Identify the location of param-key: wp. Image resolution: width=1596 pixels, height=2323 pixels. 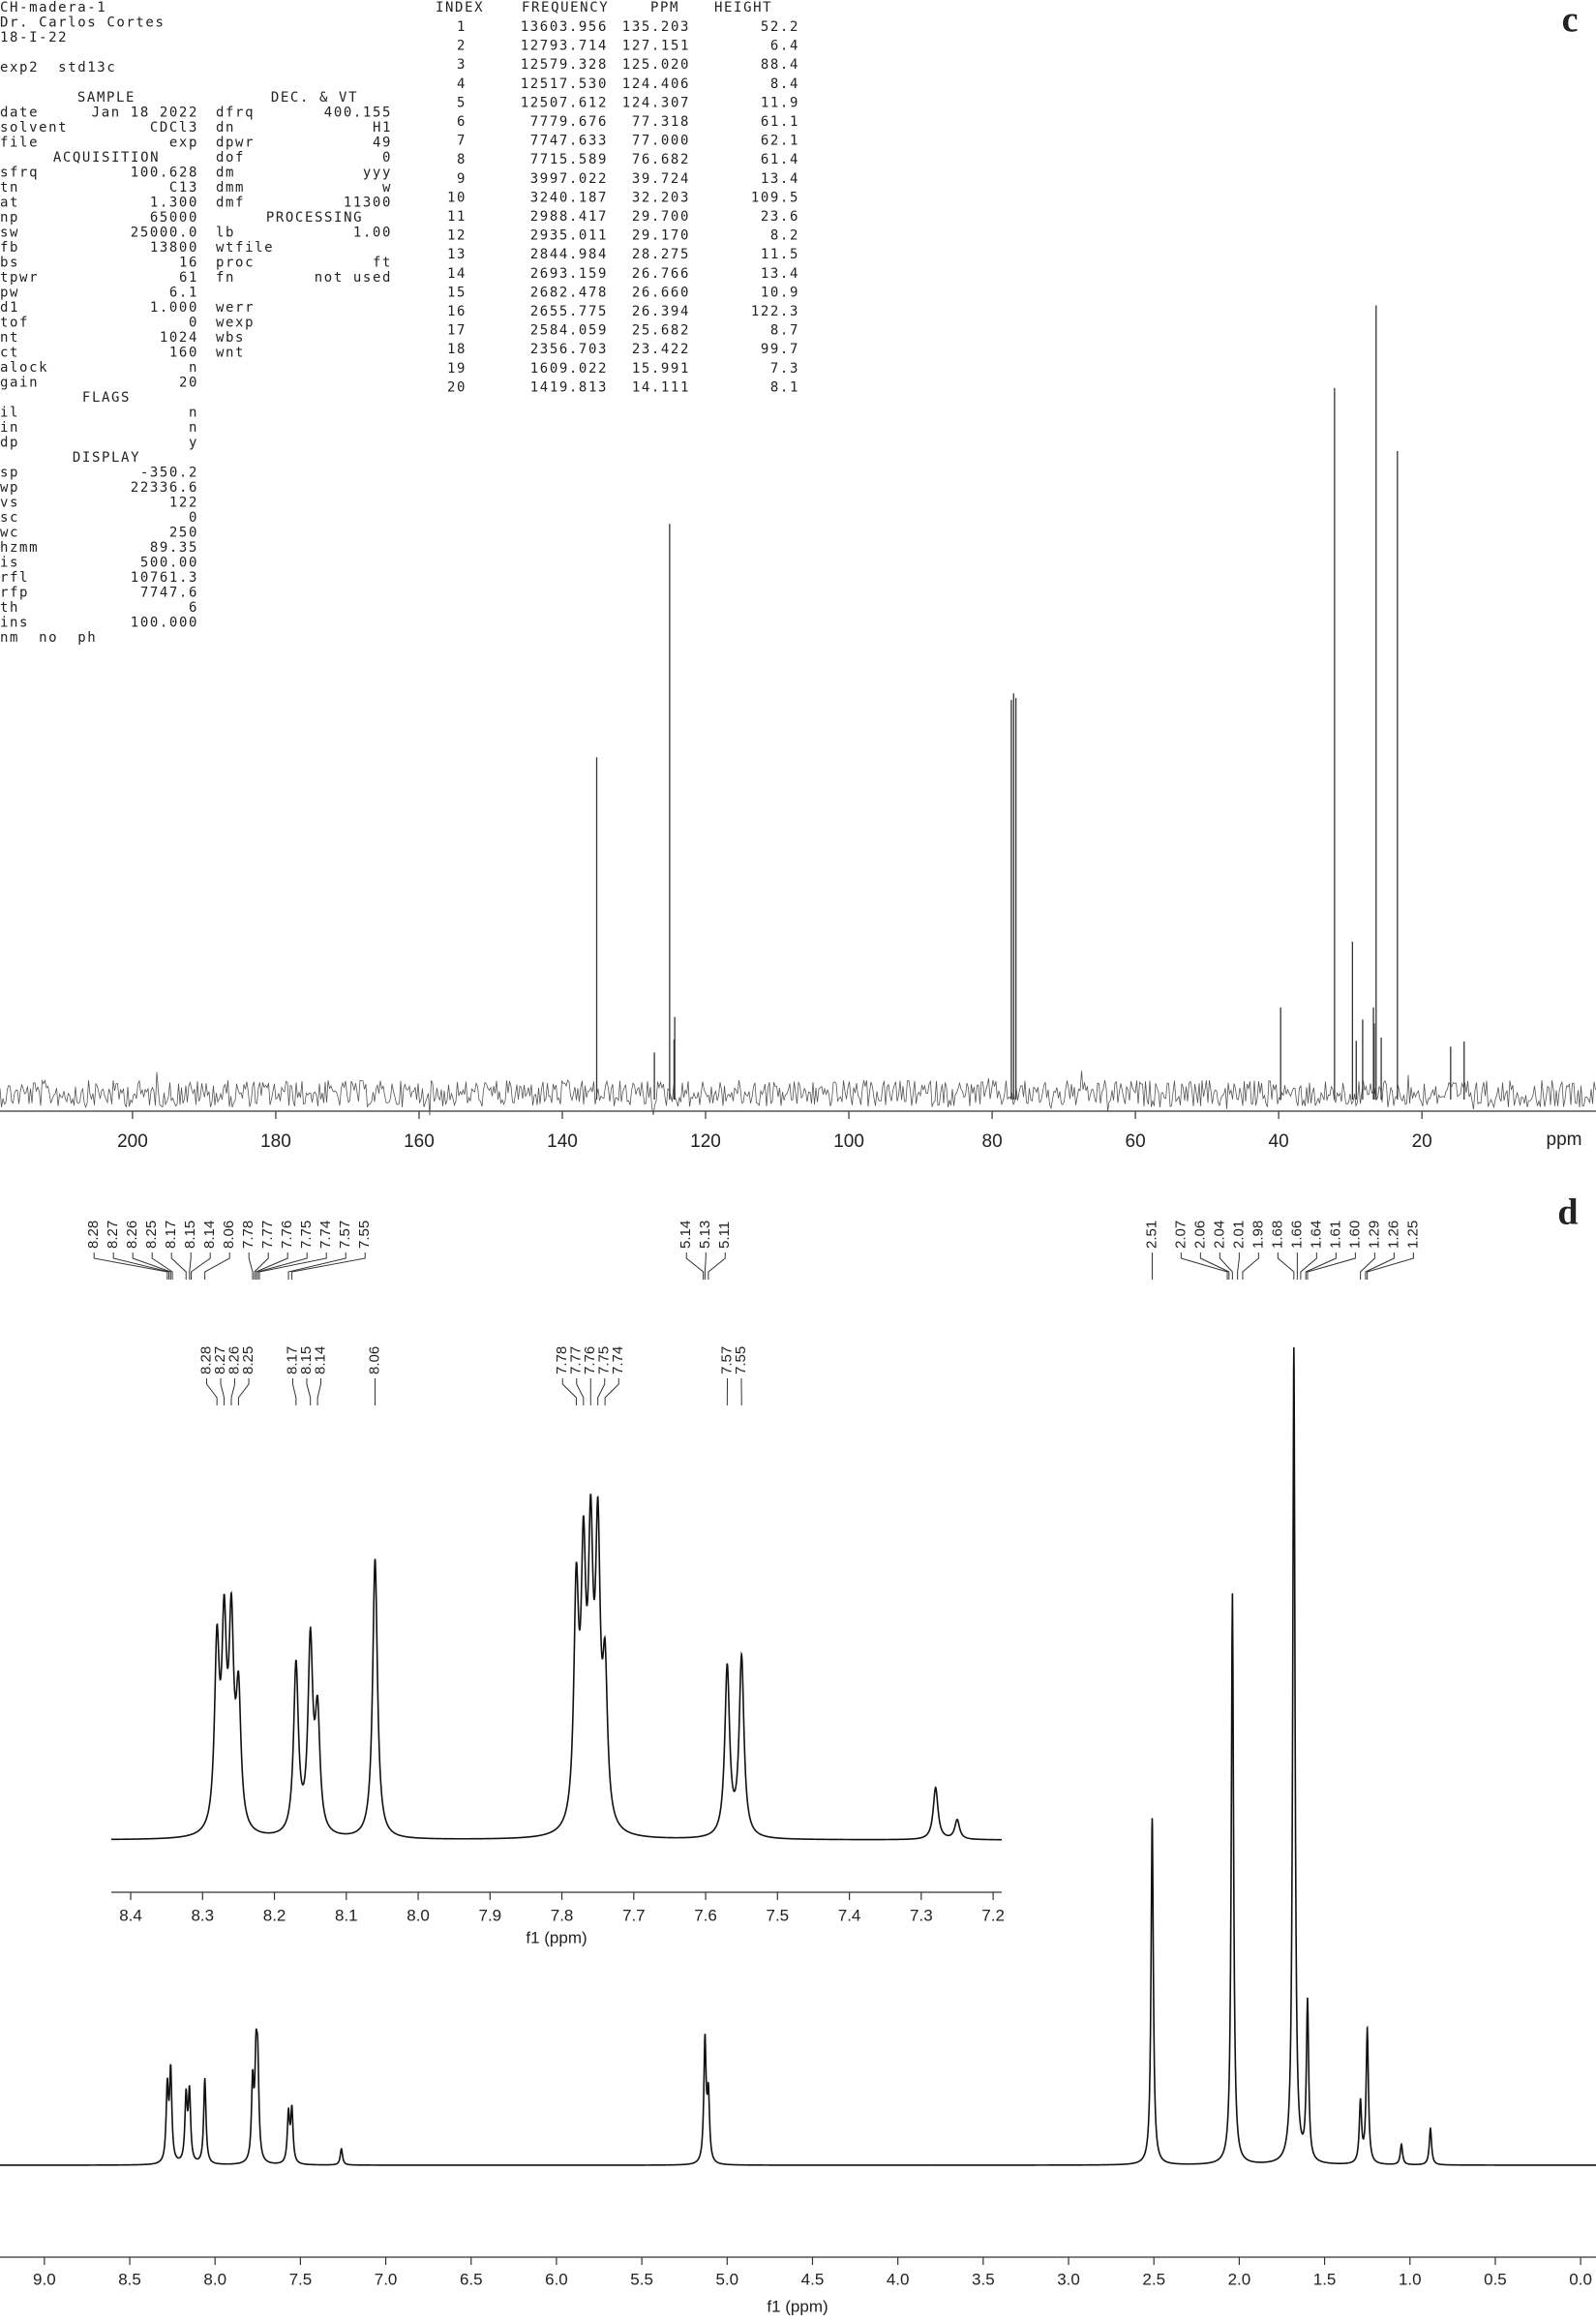
(9, 488).